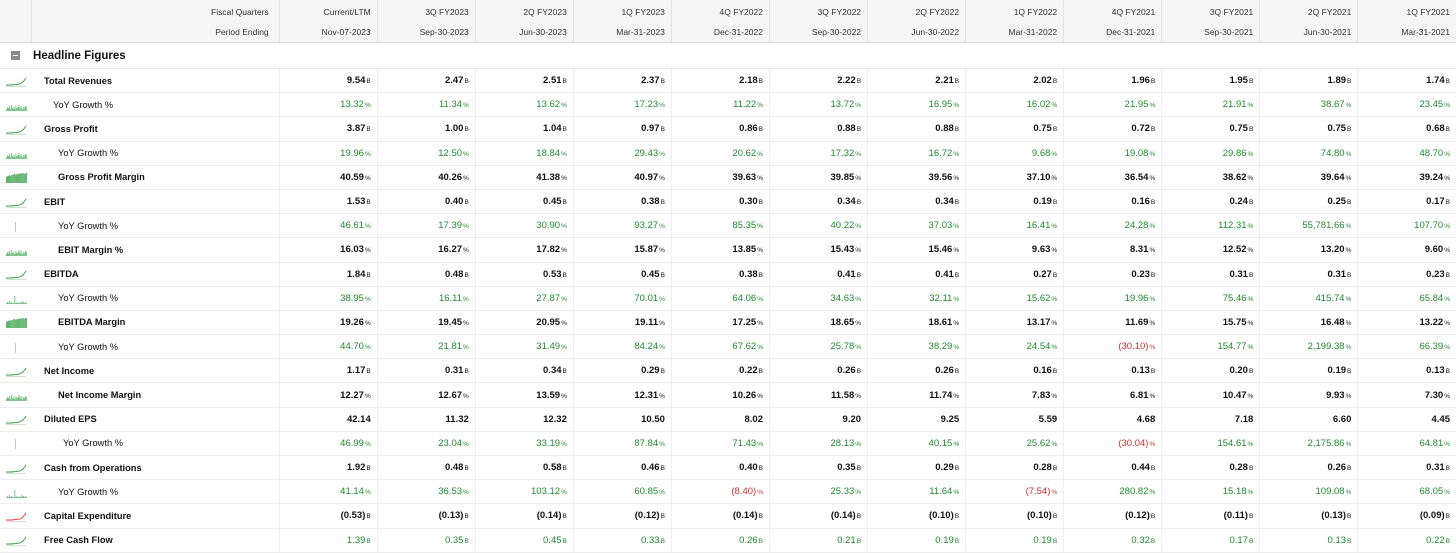 The height and width of the screenshot is (553, 1456). Describe the element at coordinates (622, 492) in the screenshot. I see `value-cell: 60.85%` at that location.